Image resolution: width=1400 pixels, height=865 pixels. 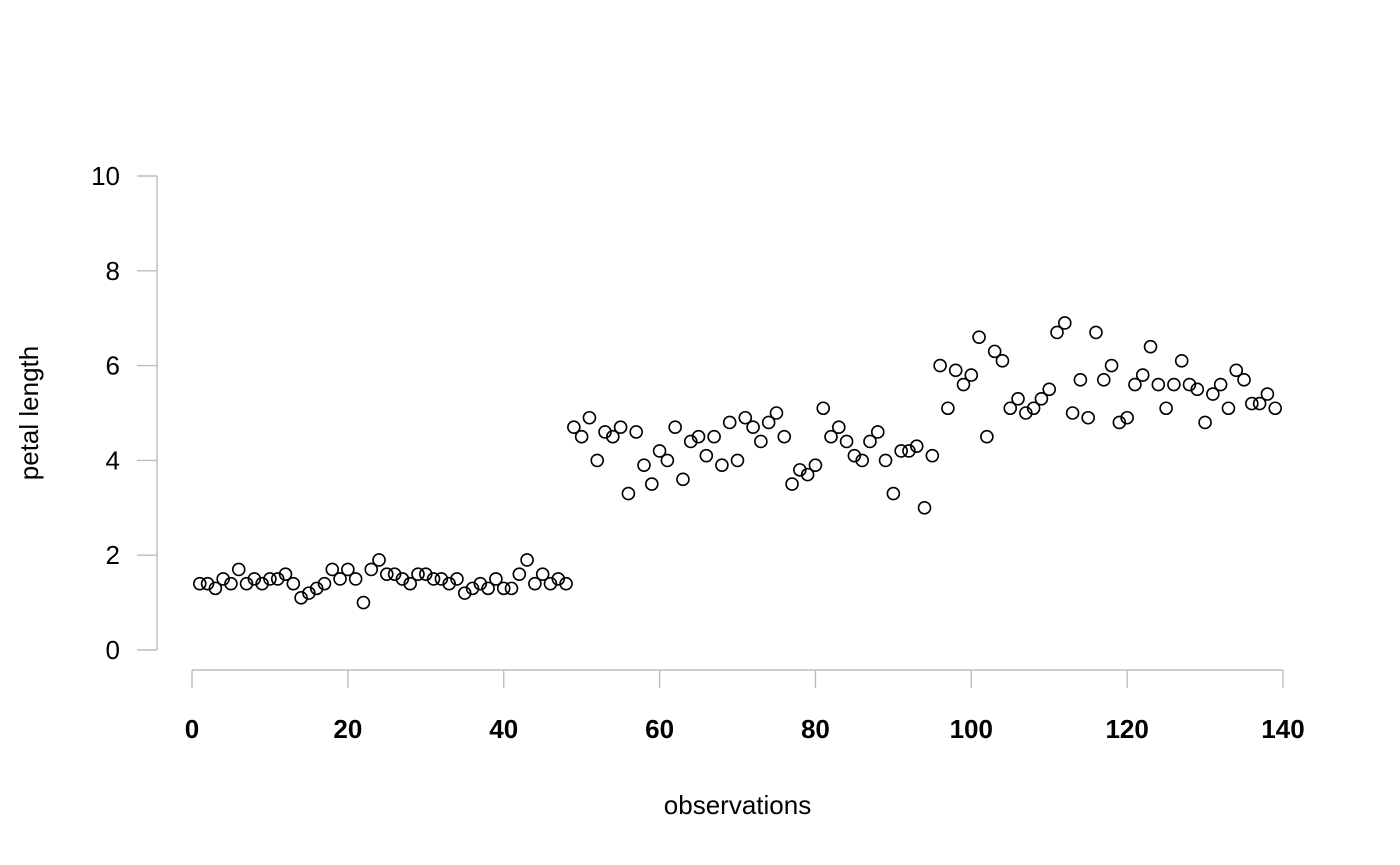 I want to click on x-tick-label: 140, so click(x=1282, y=729).